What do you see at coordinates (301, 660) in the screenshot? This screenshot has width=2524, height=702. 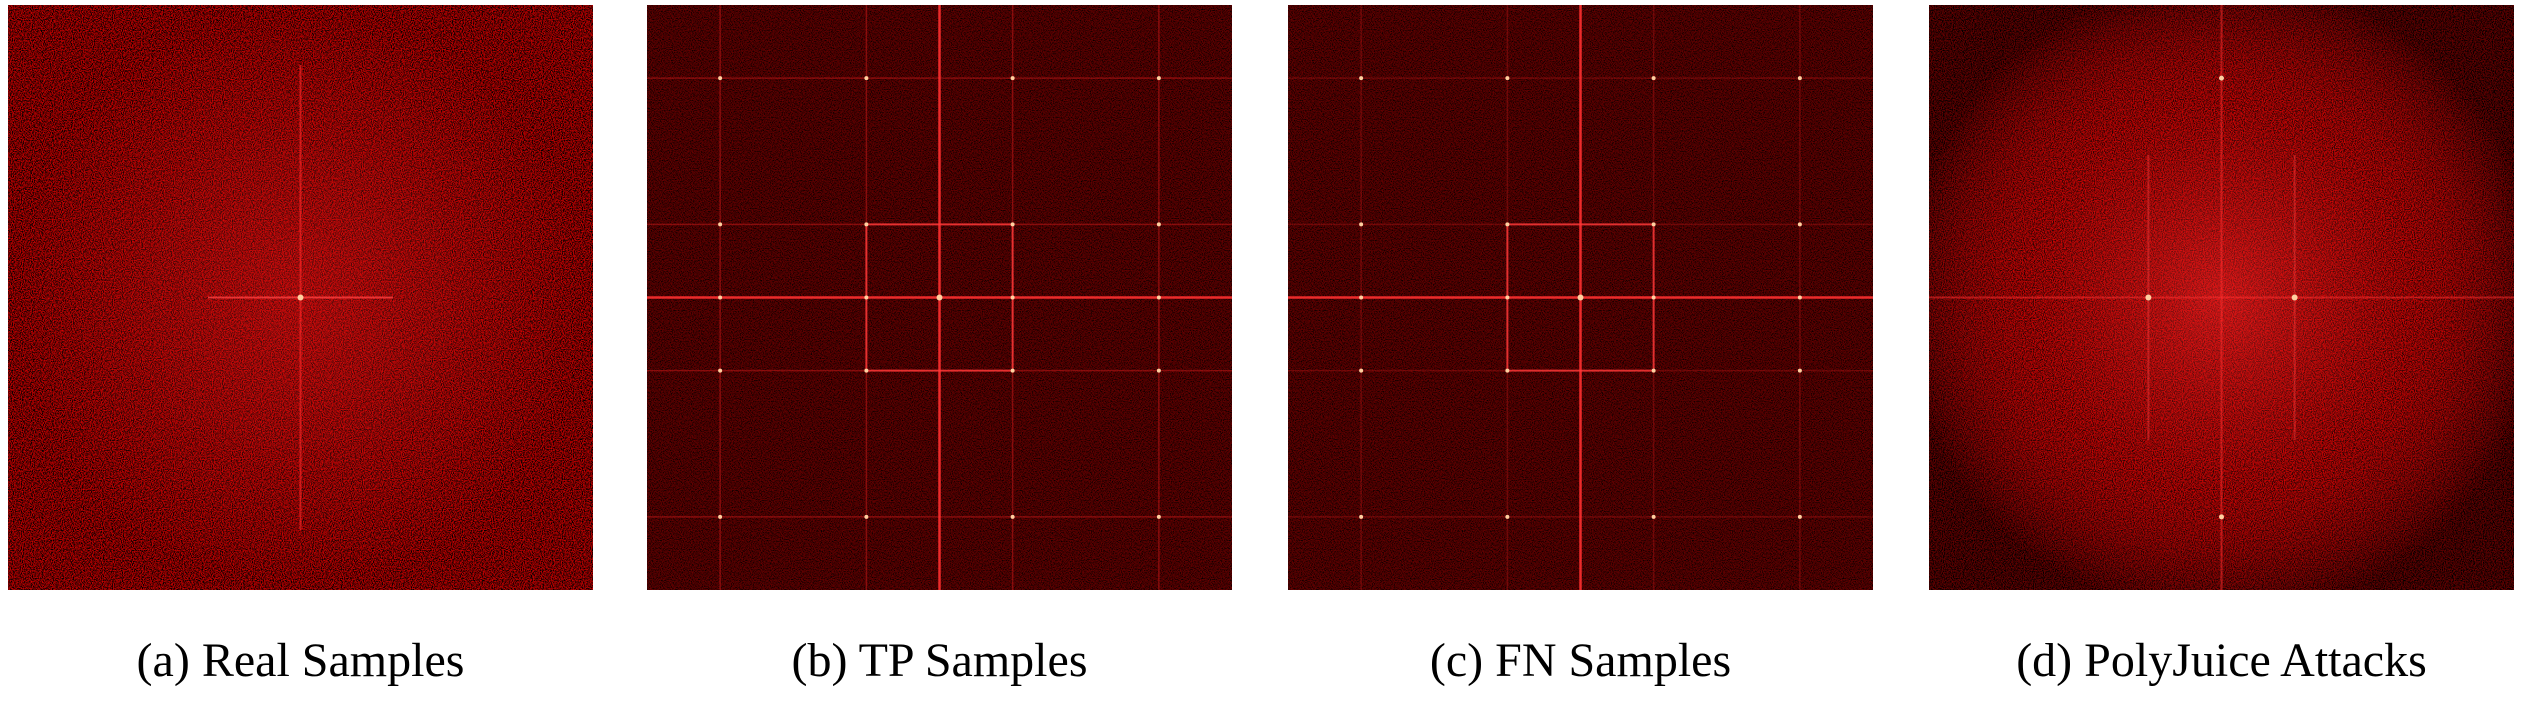 I see `panel-caption: (a) Real Samples` at bounding box center [301, 660].